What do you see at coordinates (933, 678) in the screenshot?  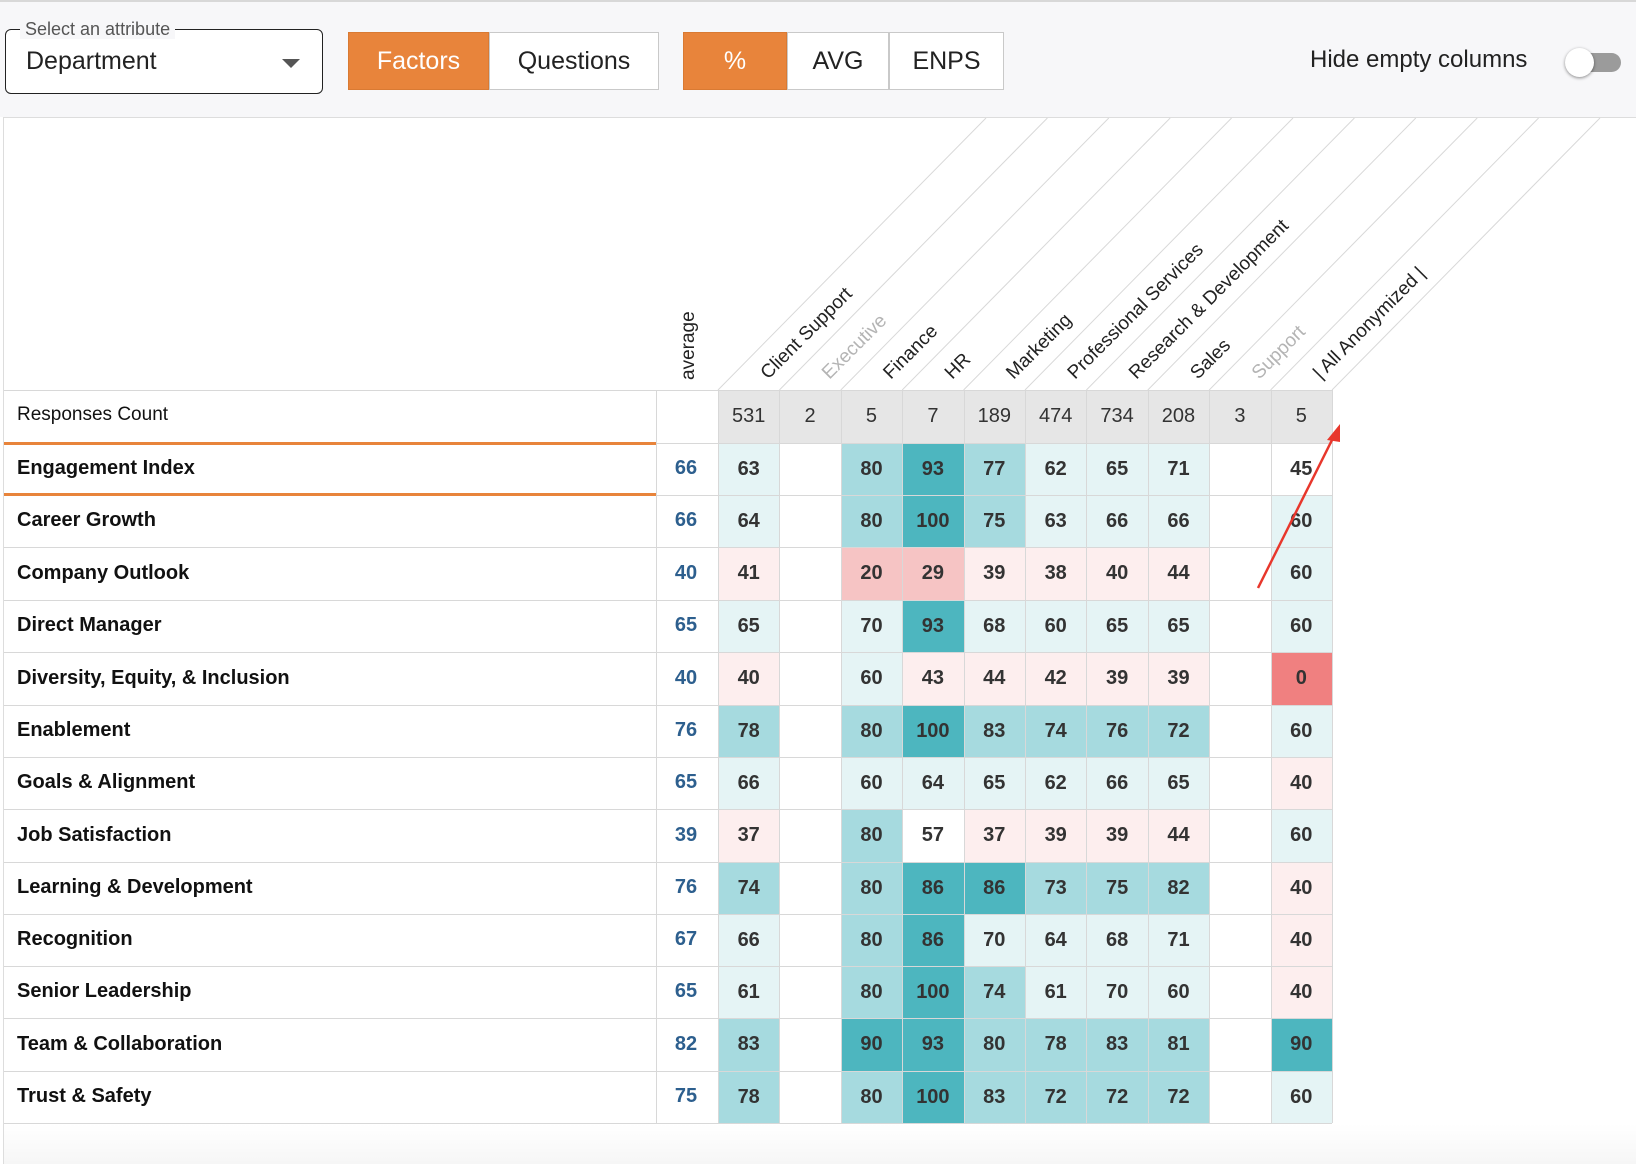 I see `heatmap-cell: 43` at bounding box center [933, 678].